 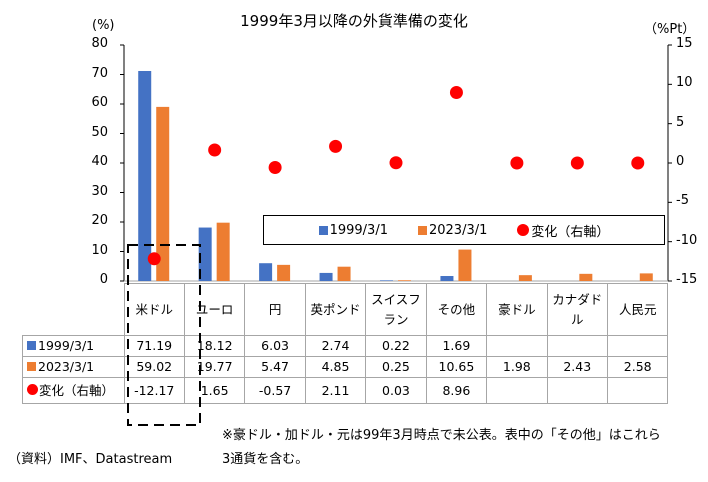 What do you see at coordinates (66, 366) in the screenshot?
I see `series-name: 2023/3/1` at bounding box center [66, 366].